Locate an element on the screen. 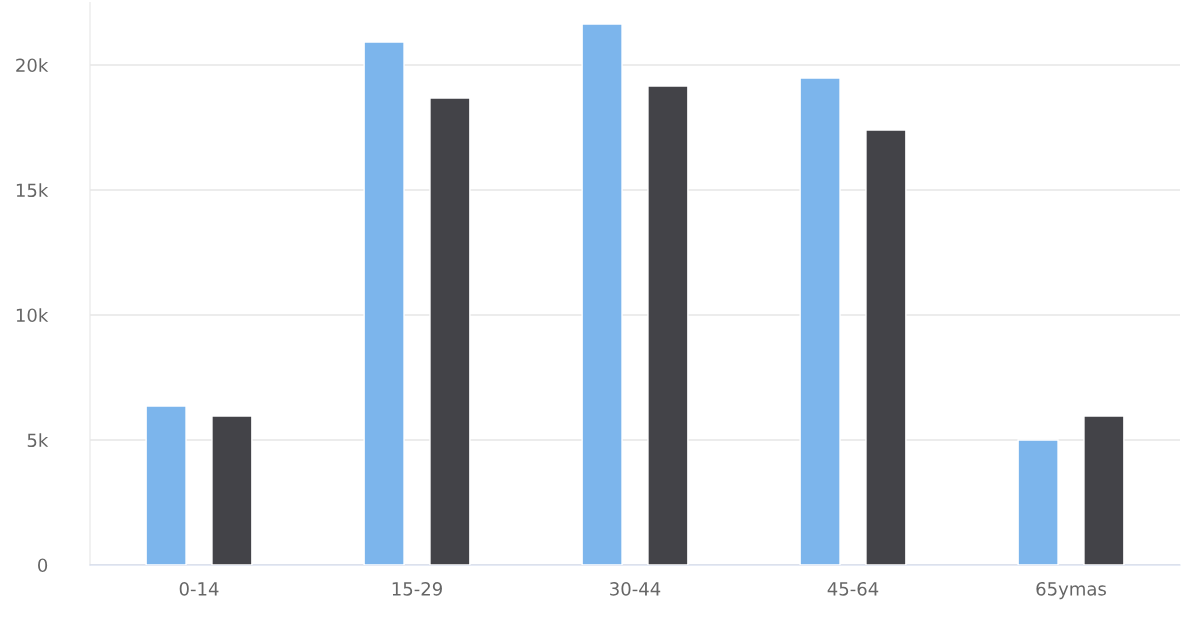  x-tick-label: 65ymas is located at coordinates (1071, 590).